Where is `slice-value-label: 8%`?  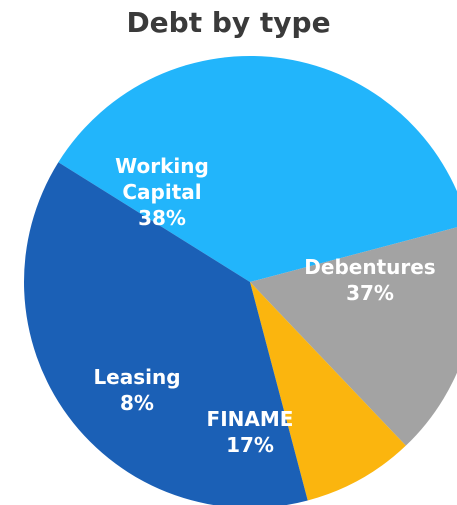
slice-value-label: 8% is located at coordinates (137, 403).